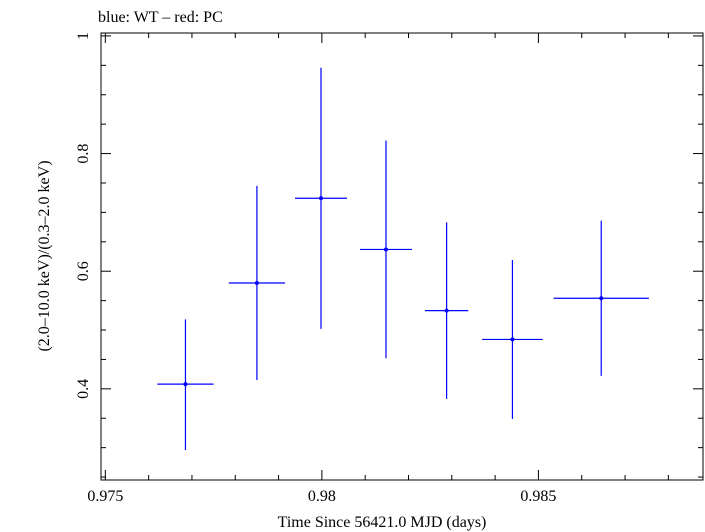  Describe the element at coordinates (83, 389) in the screenshot. I see `y-tick-label: 0.4` at that location.